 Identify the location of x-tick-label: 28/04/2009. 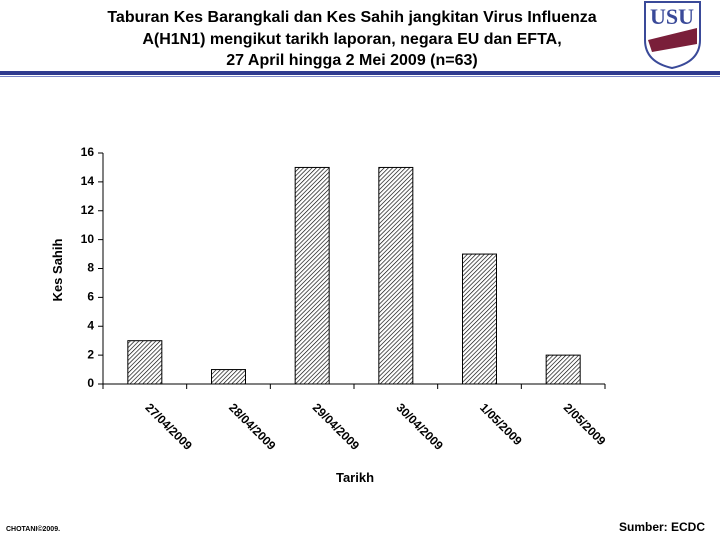
(252, 426).